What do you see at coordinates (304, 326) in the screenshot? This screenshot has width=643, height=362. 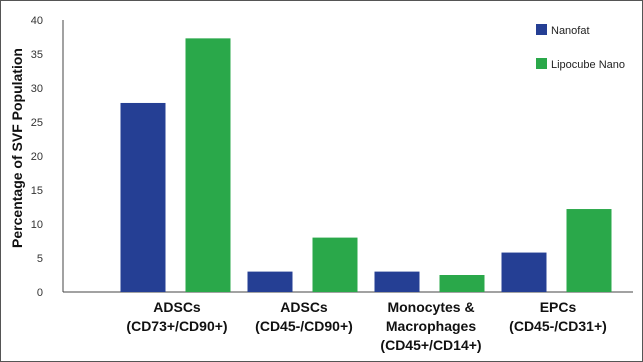 I see `x-category-label-line: (CD45-/CD90+)` at bounding box center [304, 326].